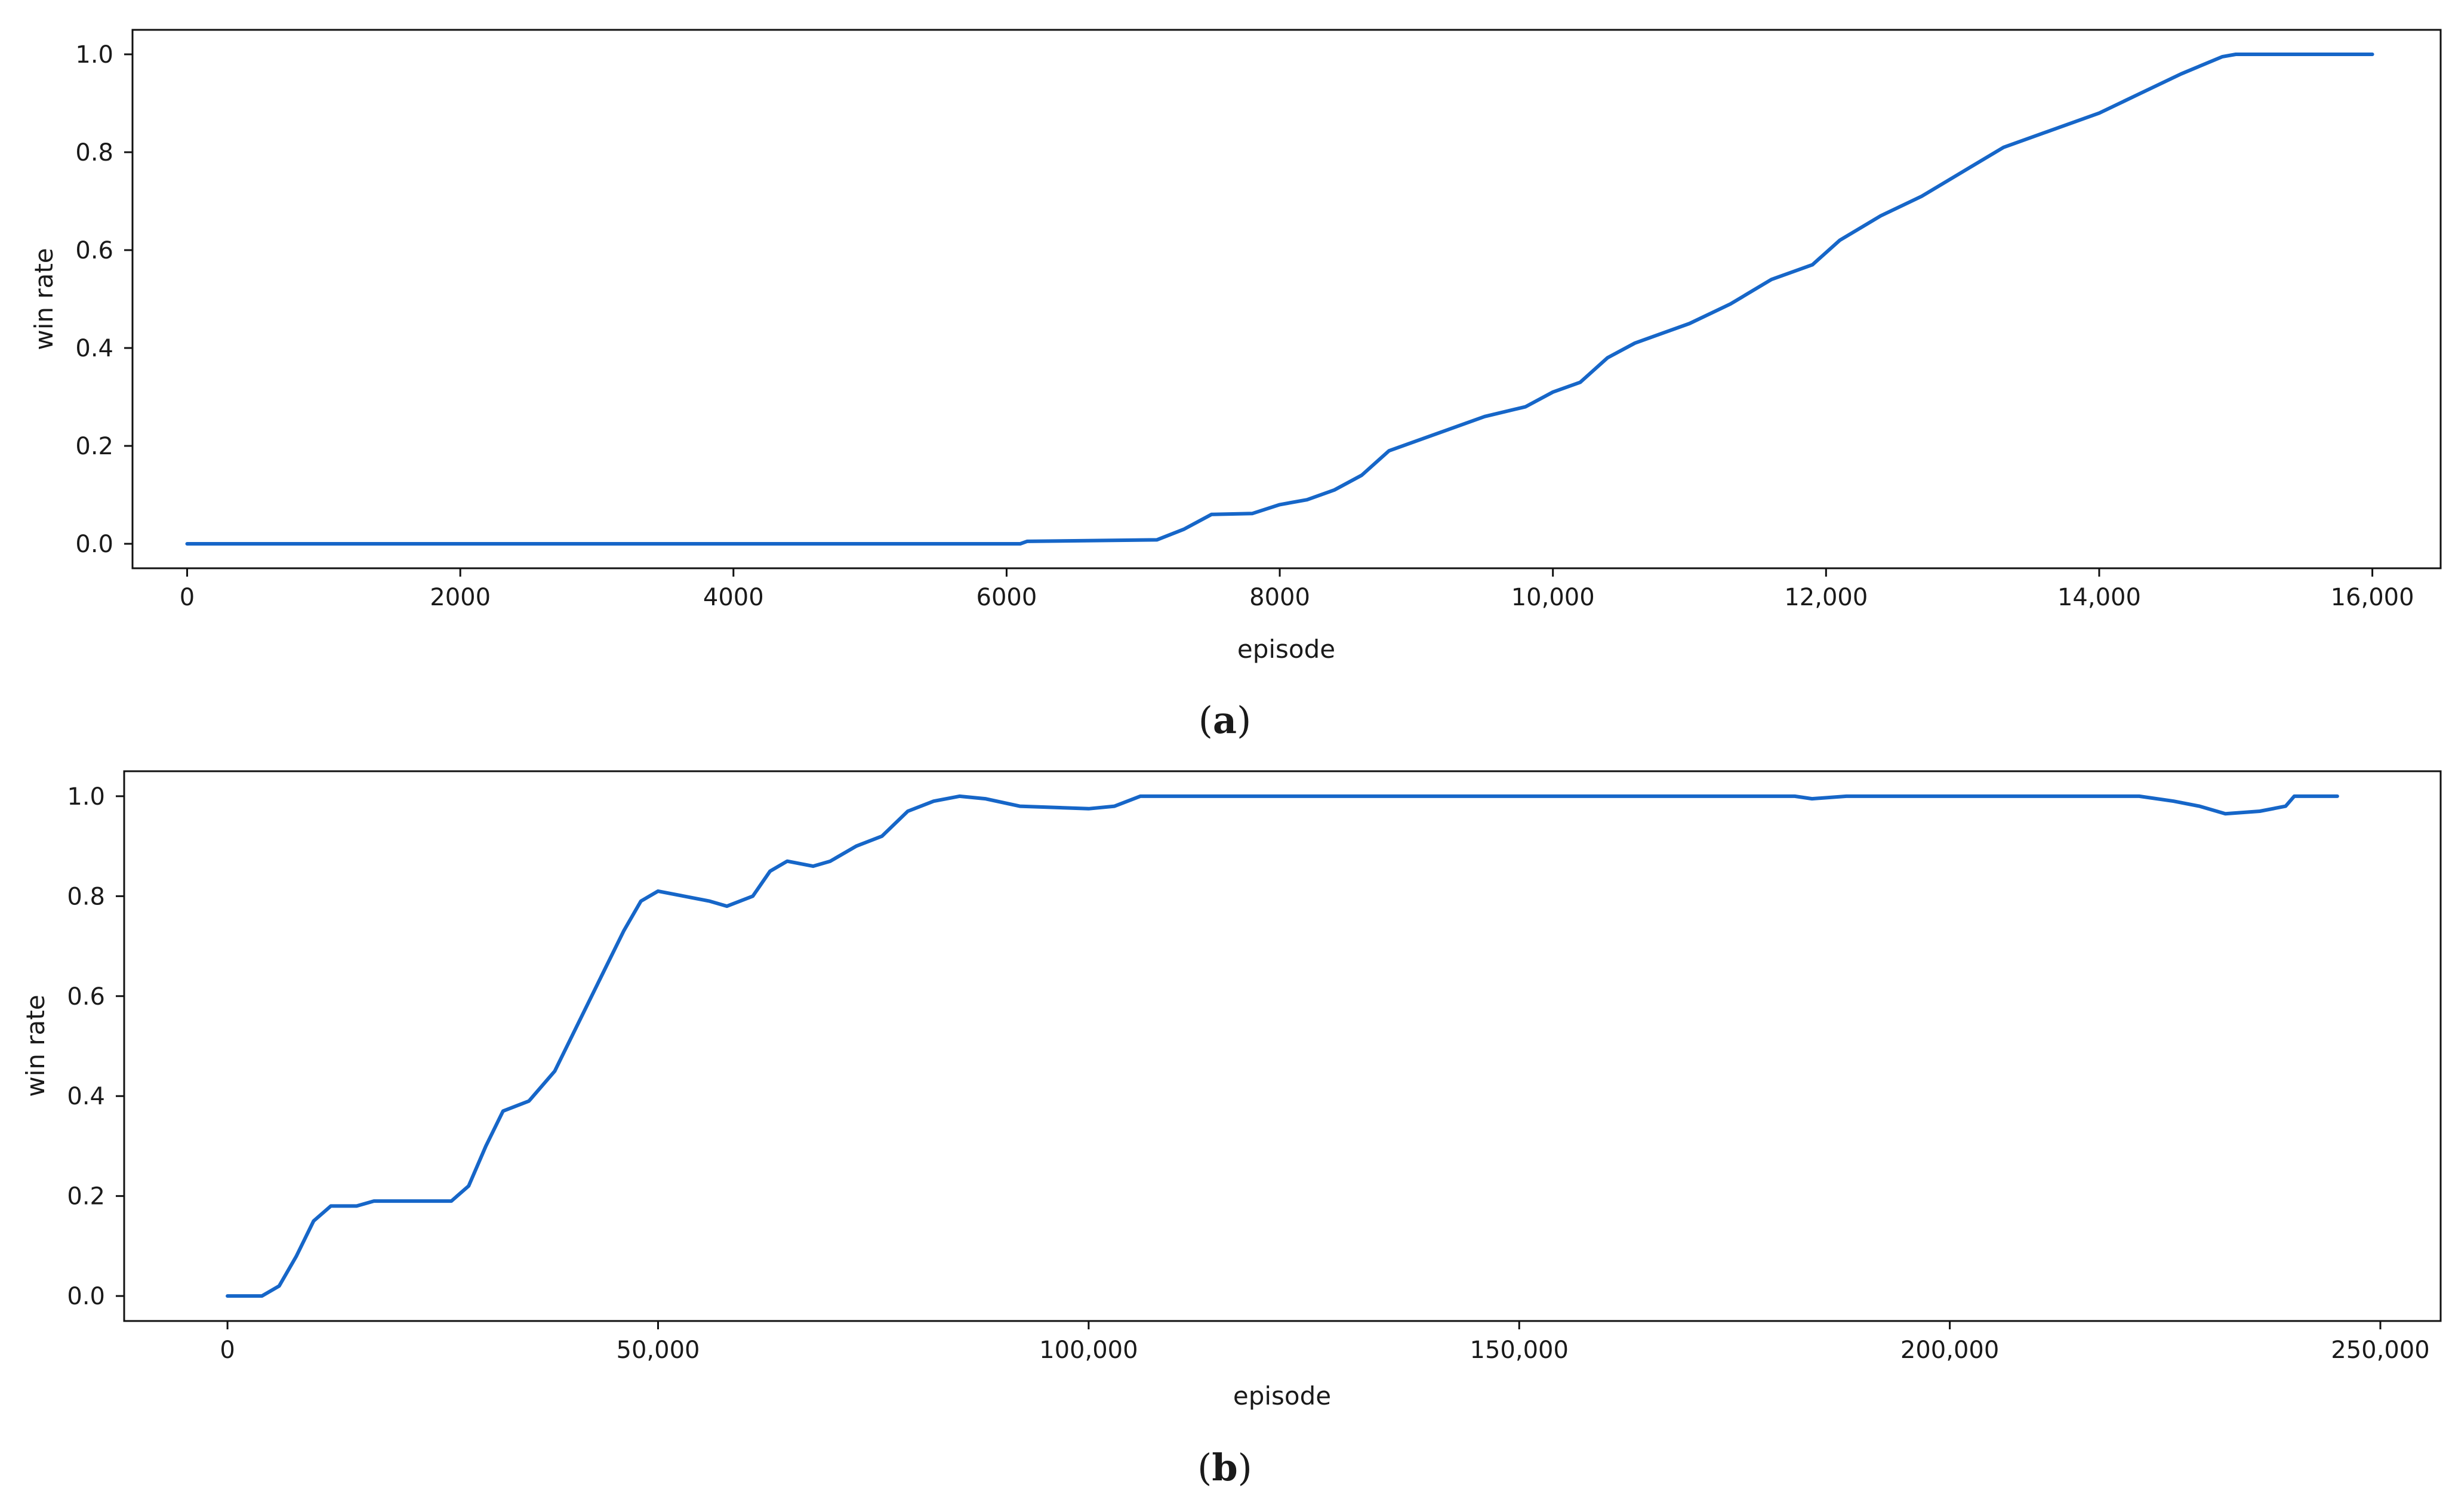 The width and height of the screenshot is (2449, 1512). What do you see at coordinates (2099, 597) in the screenshot?
I see `chart-a-x-tick-label: 14,000` at bounding box center [2099, 597].